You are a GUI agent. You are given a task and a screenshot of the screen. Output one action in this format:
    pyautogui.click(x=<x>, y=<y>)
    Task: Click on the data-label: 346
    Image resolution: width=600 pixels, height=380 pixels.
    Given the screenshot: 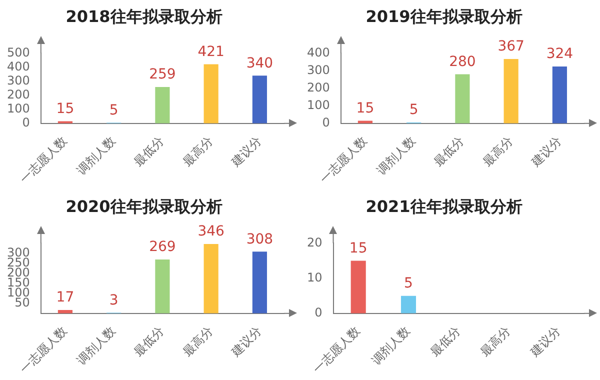 What is the action you would take?
    pyautogui.click(x=211, y=232)
    